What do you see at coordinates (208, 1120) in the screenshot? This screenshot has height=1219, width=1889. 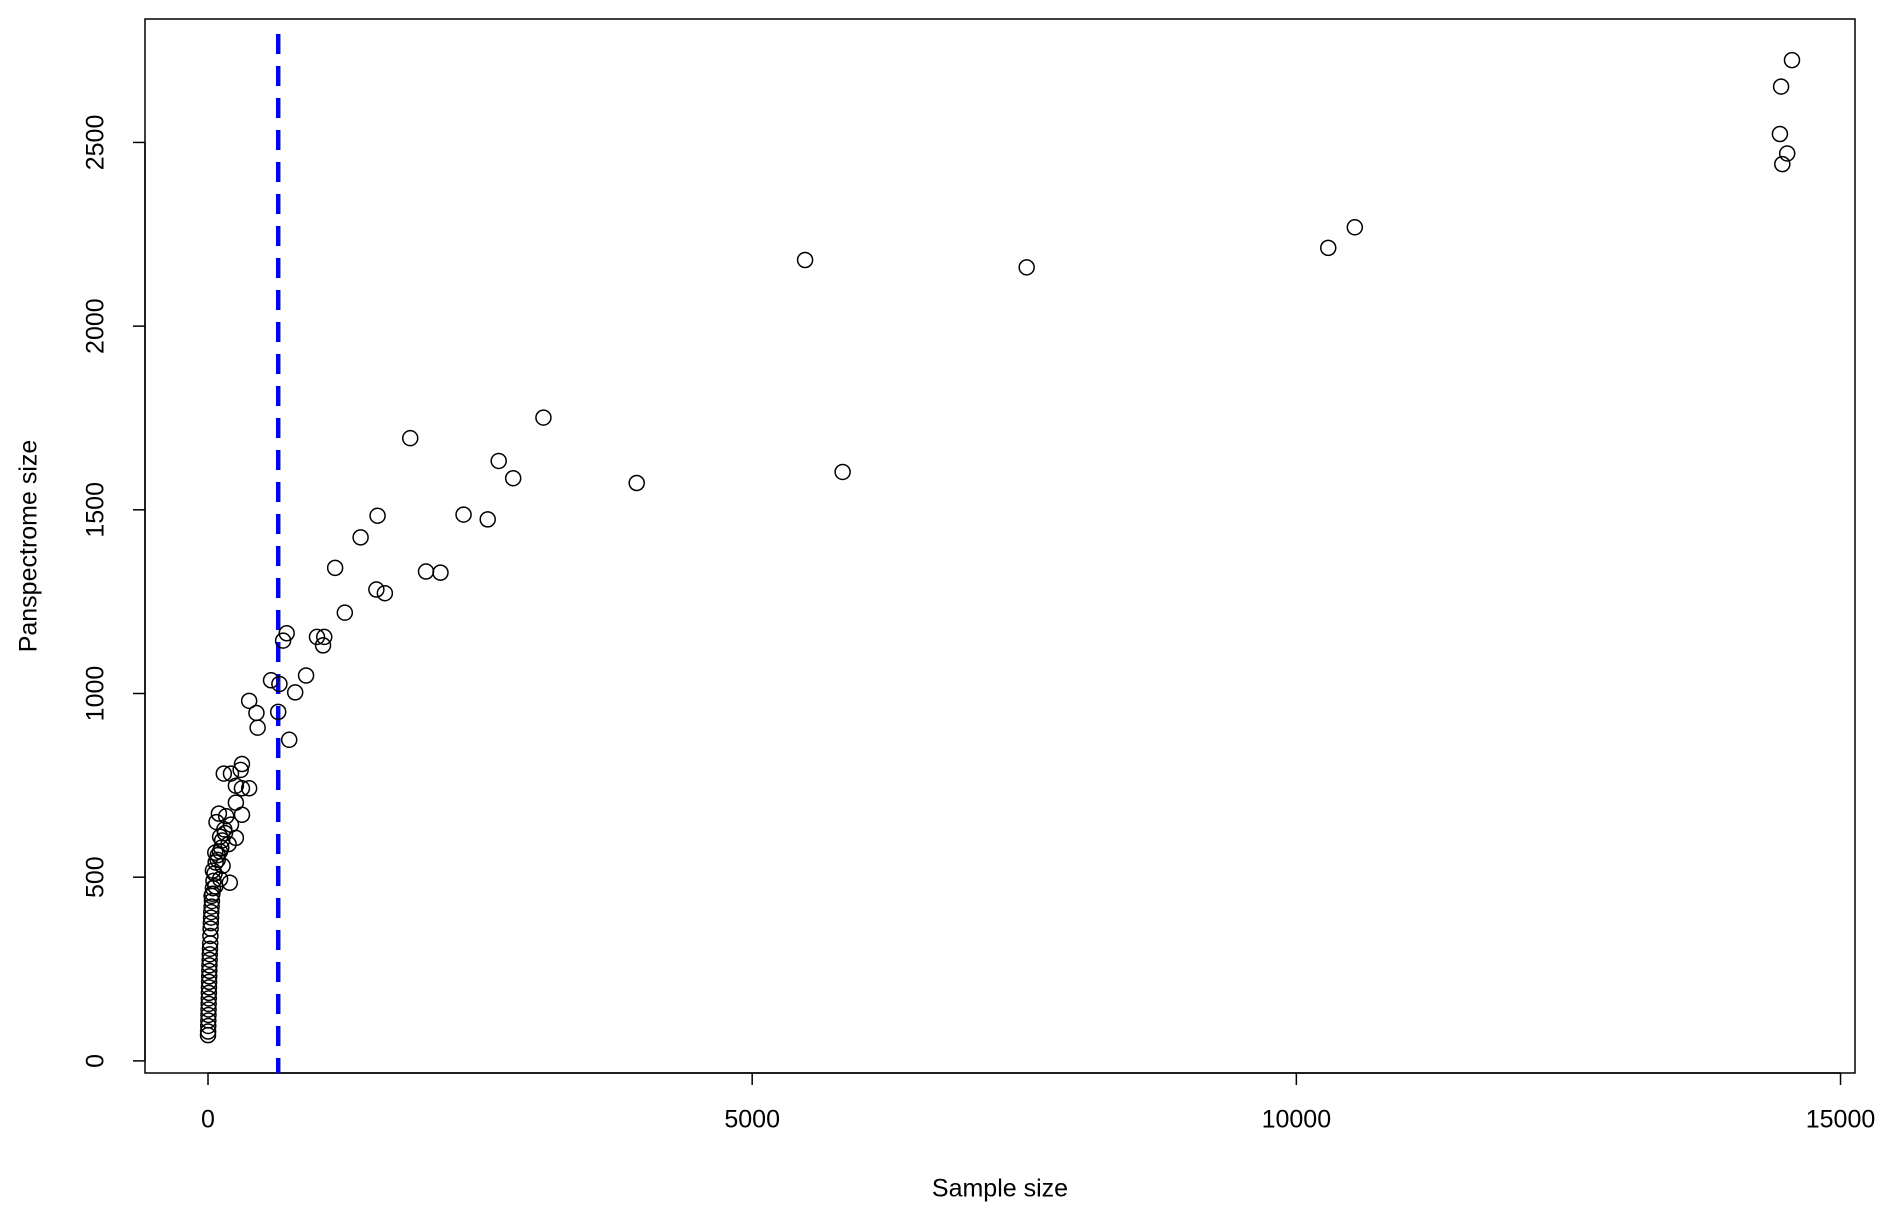 I see `x-tick-label: 0` at bounding box center [208, 1120].